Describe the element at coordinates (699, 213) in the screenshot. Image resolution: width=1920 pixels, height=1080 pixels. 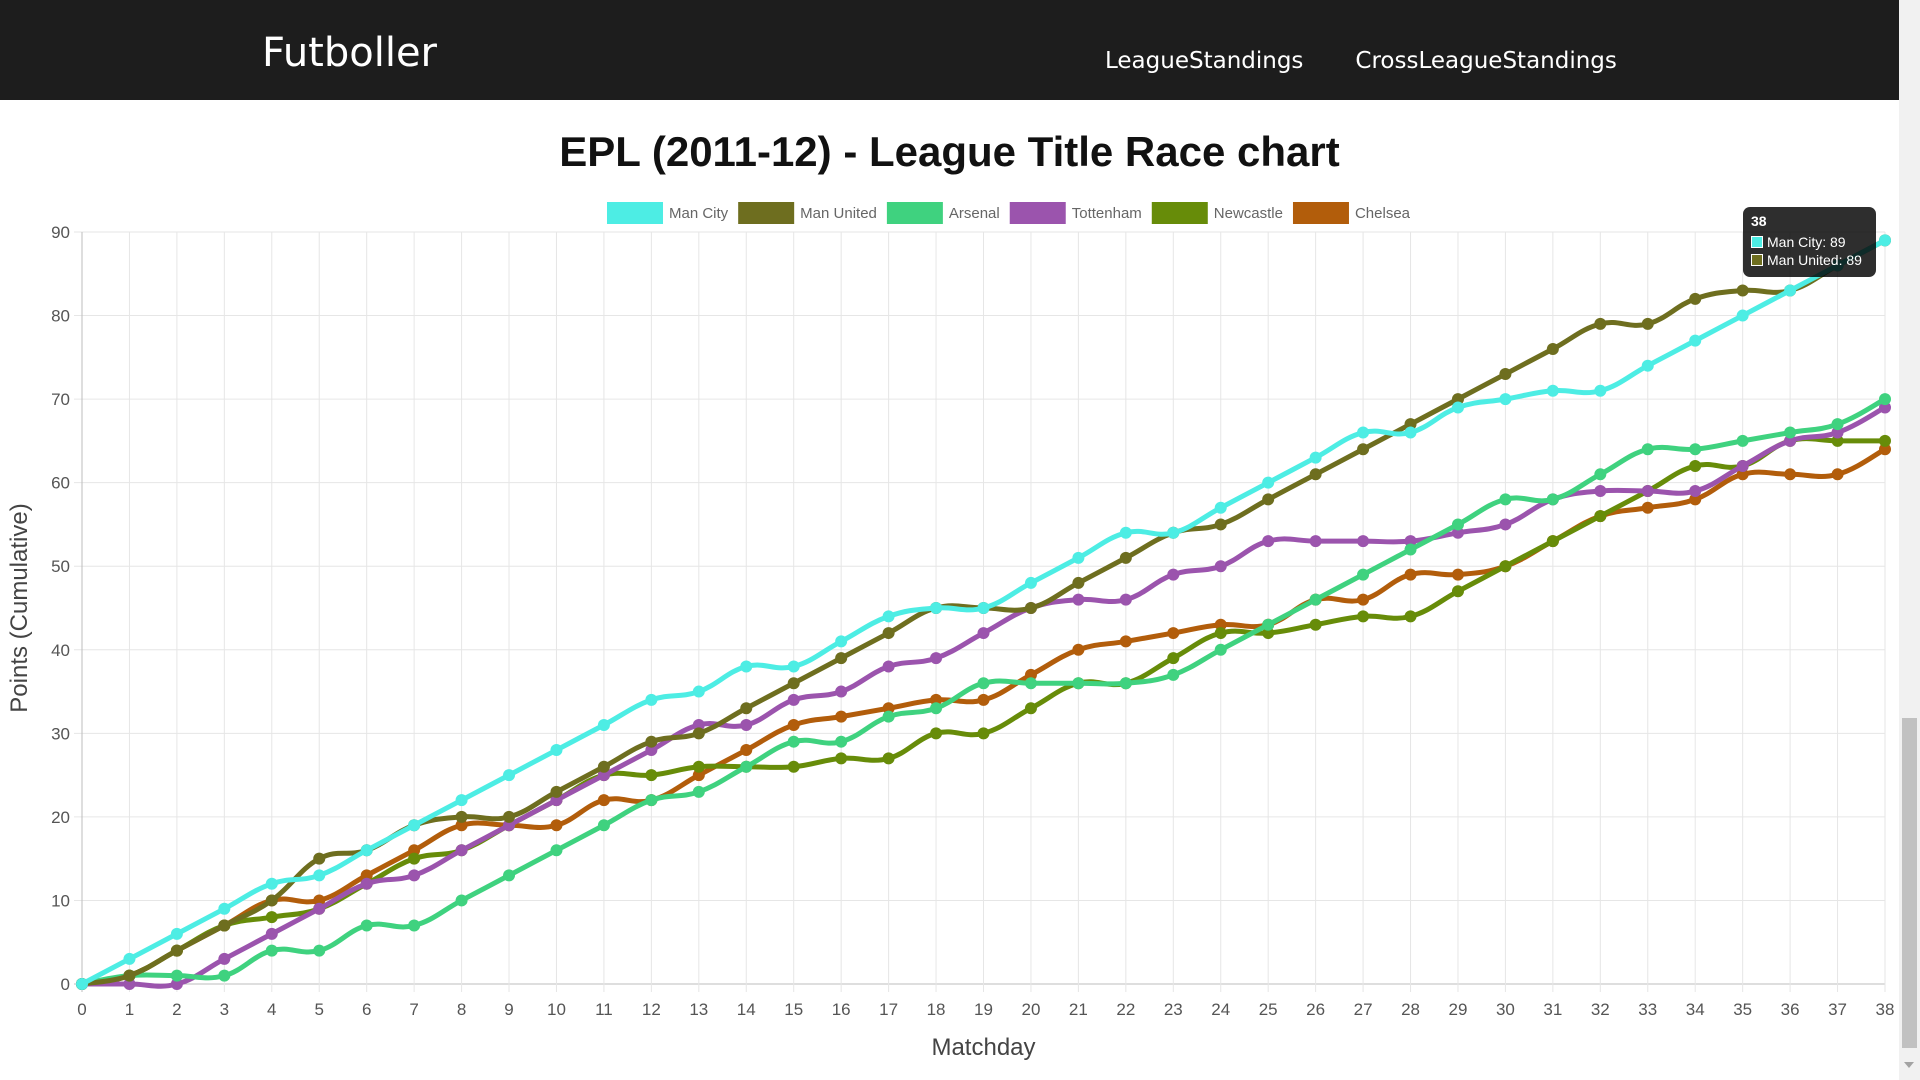
I see `legend-label: Man City` at that location.